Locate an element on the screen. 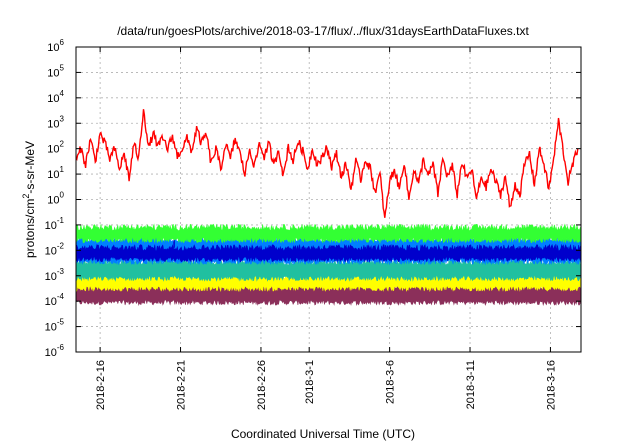 The image size is (640, 448). y-tick-label: 10⁻¹ is located at coordinates (55, 224).